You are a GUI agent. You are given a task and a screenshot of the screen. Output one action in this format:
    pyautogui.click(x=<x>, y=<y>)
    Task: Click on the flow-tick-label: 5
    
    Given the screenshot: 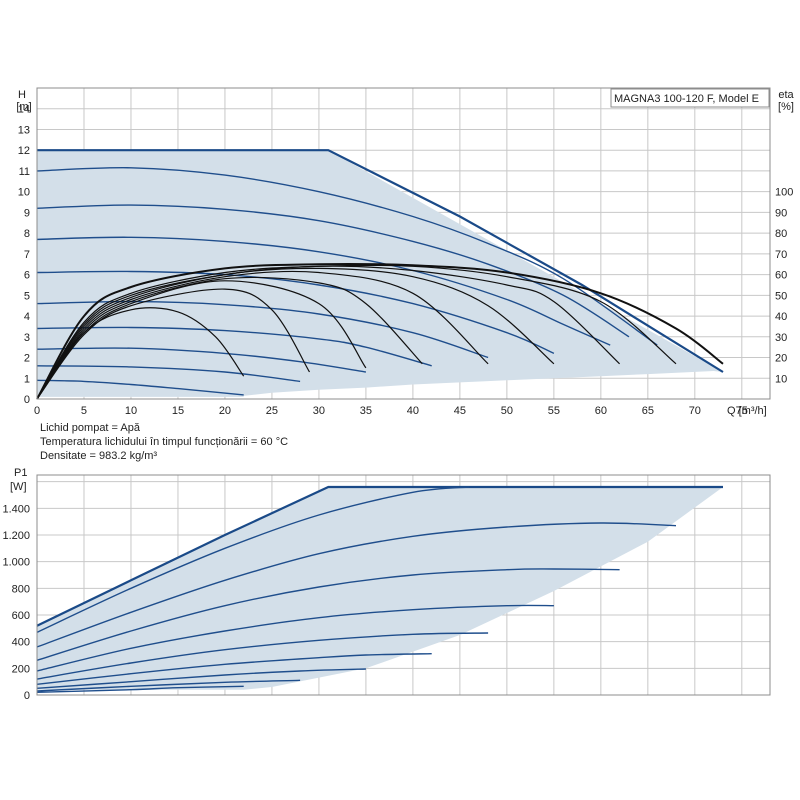 What is the action you would take?
    pyautogui.click(x=84, y=411)
    